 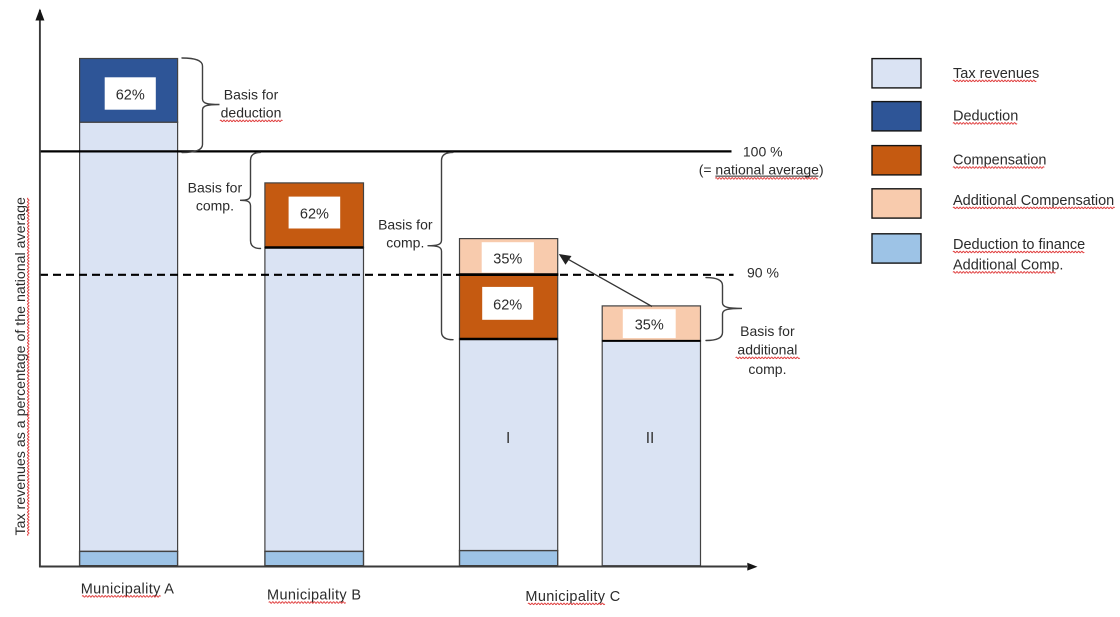 What do you see at coordinates (314, 595) in the screenshot?
I see `svg-text: Municipality B` at bounding box center [314, 595].